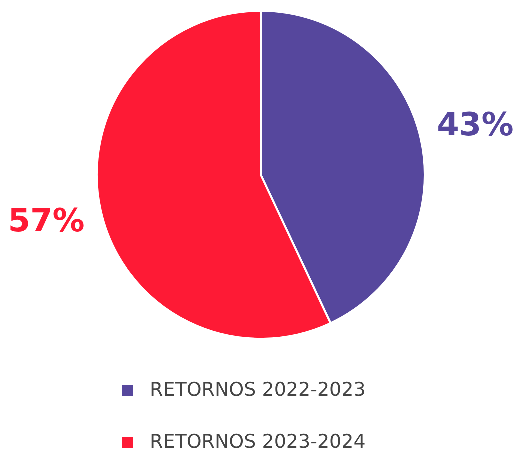  I want to click on data-label: 43%, so click(475, 124).